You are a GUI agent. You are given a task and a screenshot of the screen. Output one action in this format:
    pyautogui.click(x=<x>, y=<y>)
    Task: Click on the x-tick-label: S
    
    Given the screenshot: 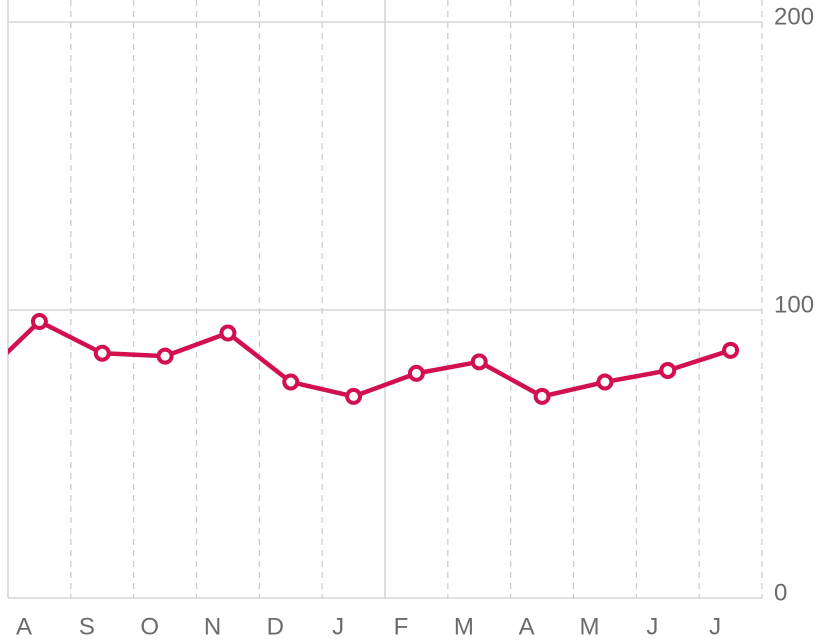 What is the action you would take?
    pyautogui.click(x=87, y=626)
    